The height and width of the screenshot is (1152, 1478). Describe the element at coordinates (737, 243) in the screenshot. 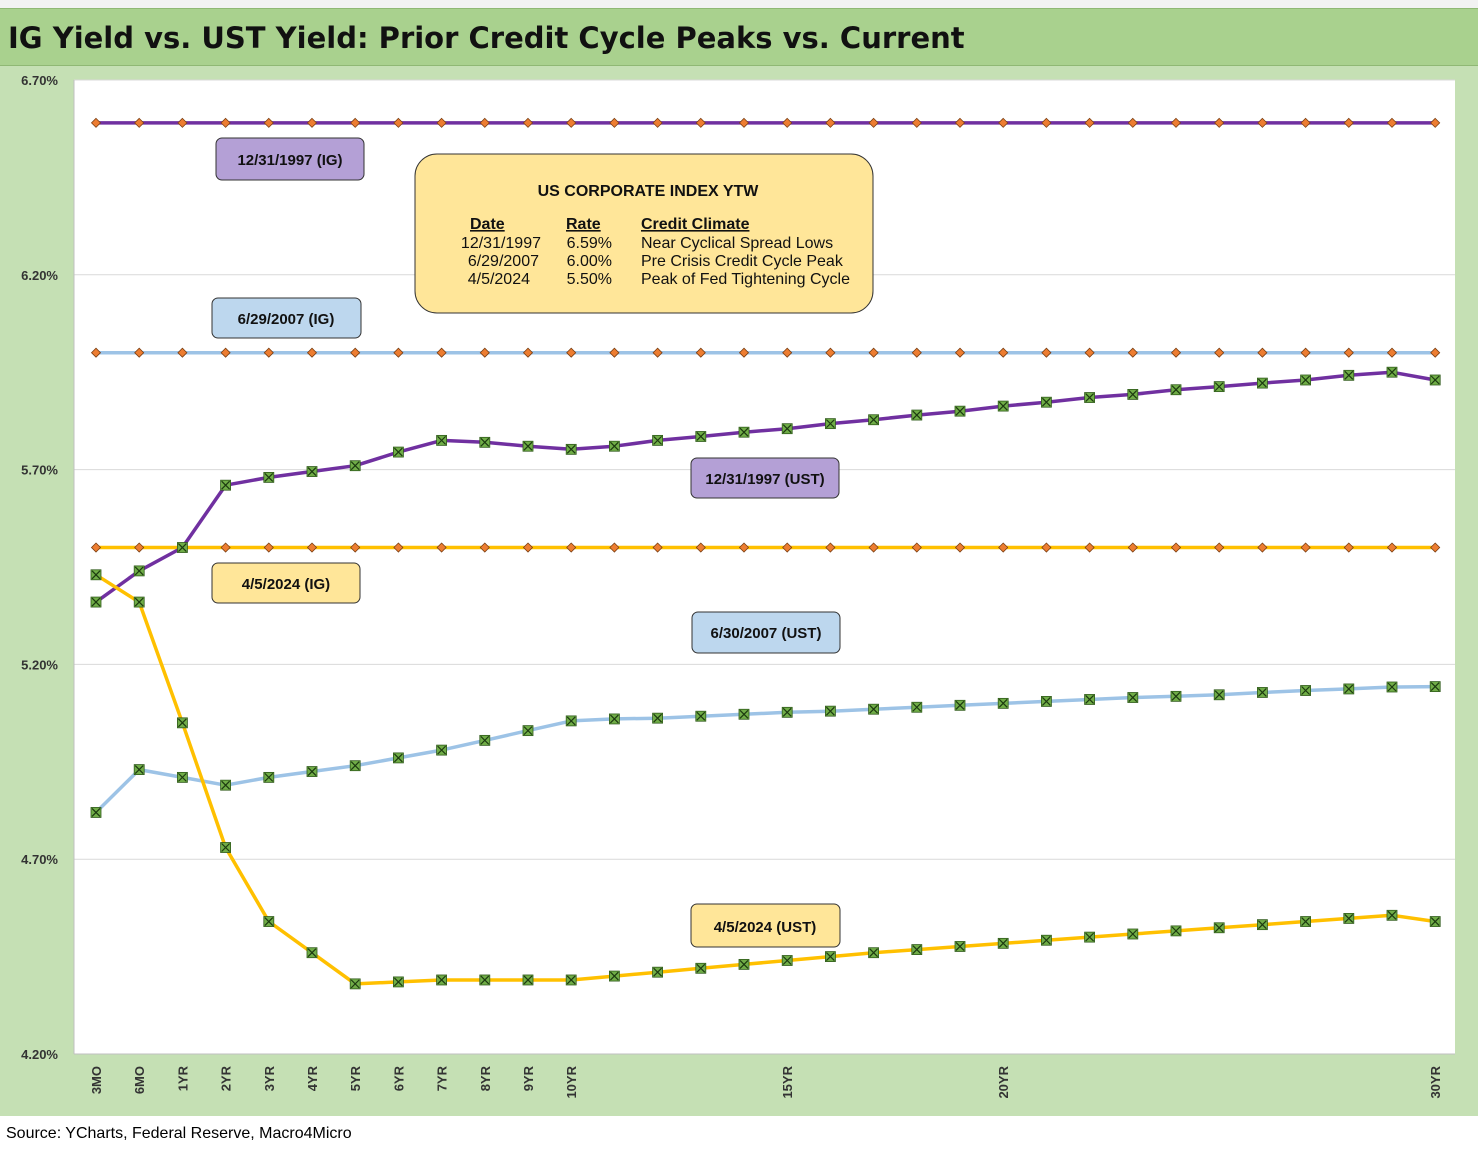

I see `legend-row-climate: Near Cyclical Spread Lows` at that location.